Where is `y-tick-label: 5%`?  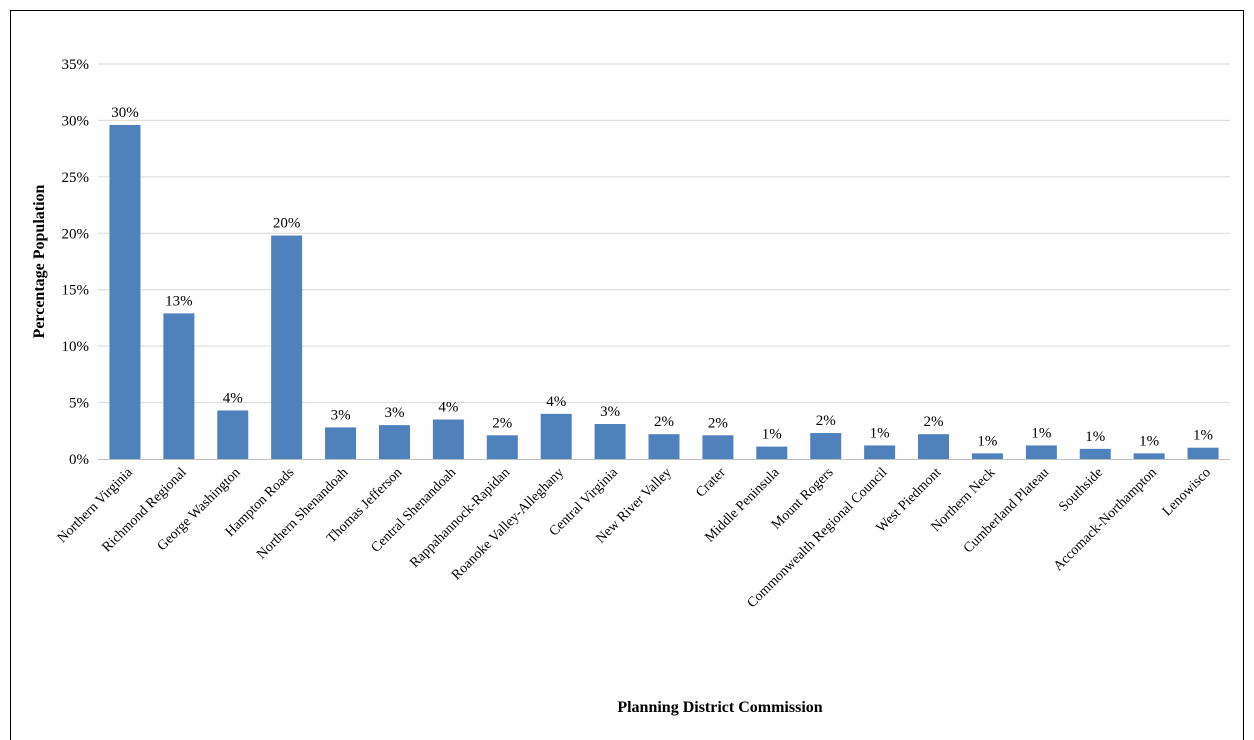 y-tick-label: 5% is located at coordinates (79, 404).